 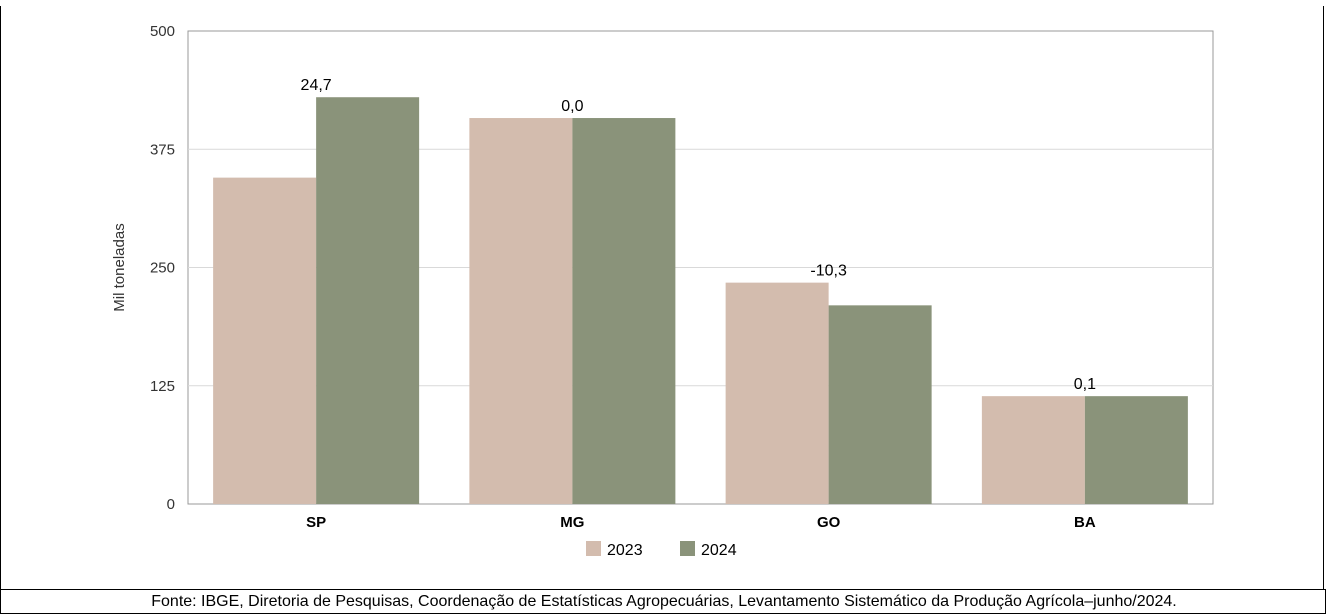 I want to click on data-label-mg: 0,0, so click(x=572, y=106).